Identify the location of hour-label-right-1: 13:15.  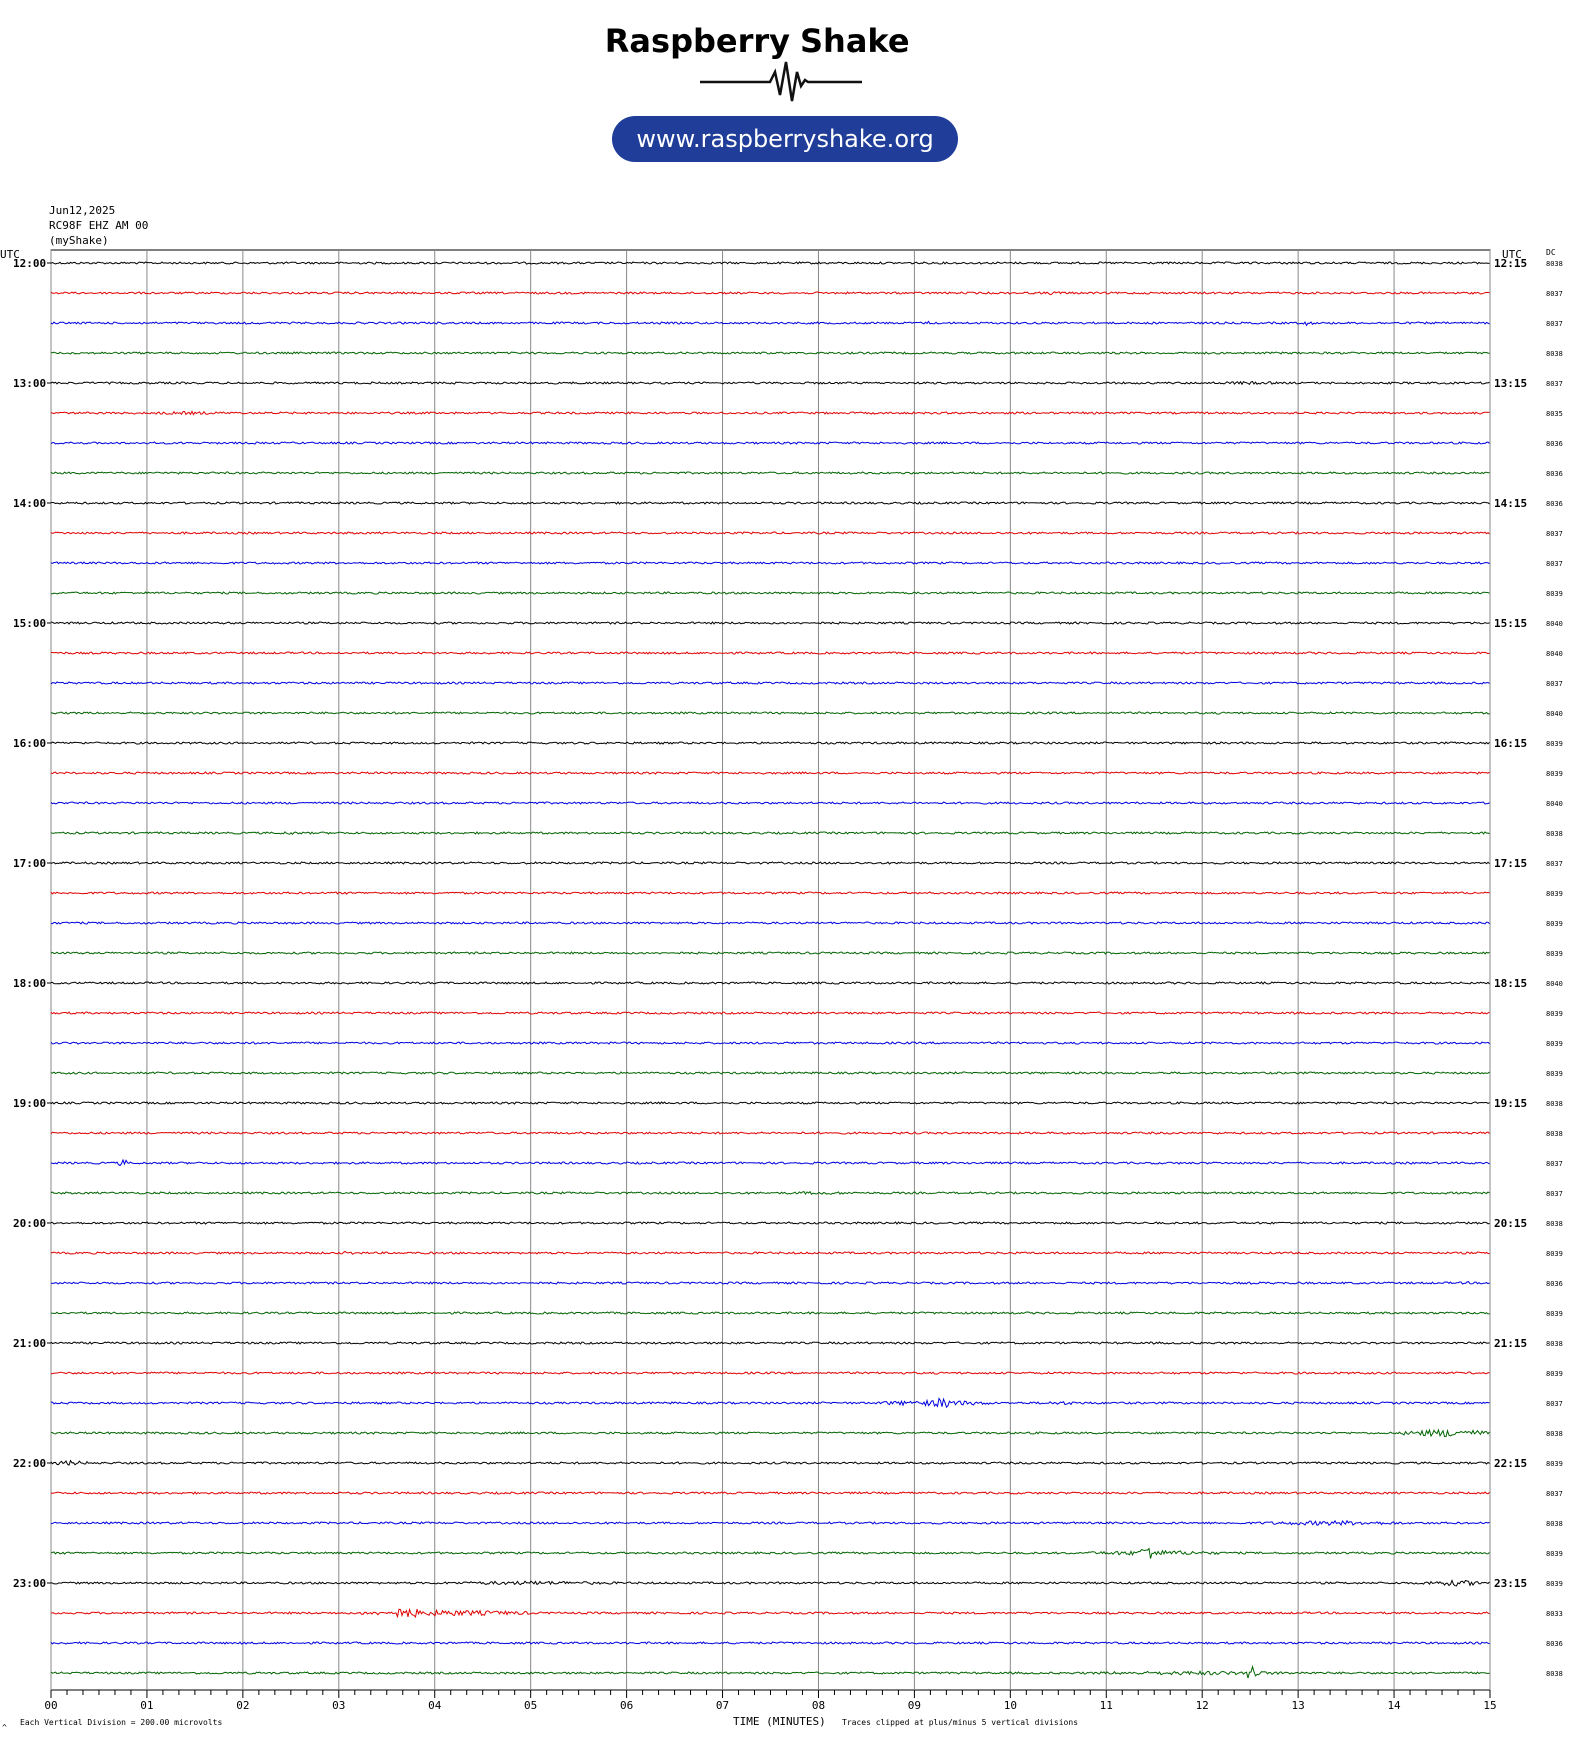
(1510, 383).